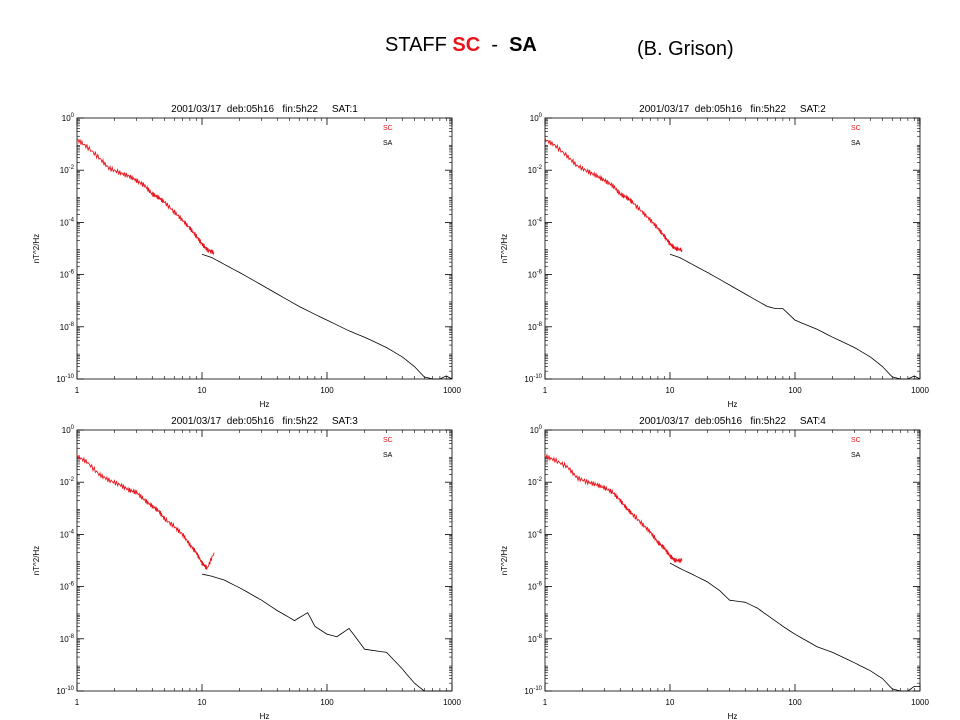  What do you see at coordinates (732, 421) in the screenshot?
I see `chart-title: 2001/03/17 deb:05h16 fin:5h22 SAT:4` at bounding box center [732, 421].